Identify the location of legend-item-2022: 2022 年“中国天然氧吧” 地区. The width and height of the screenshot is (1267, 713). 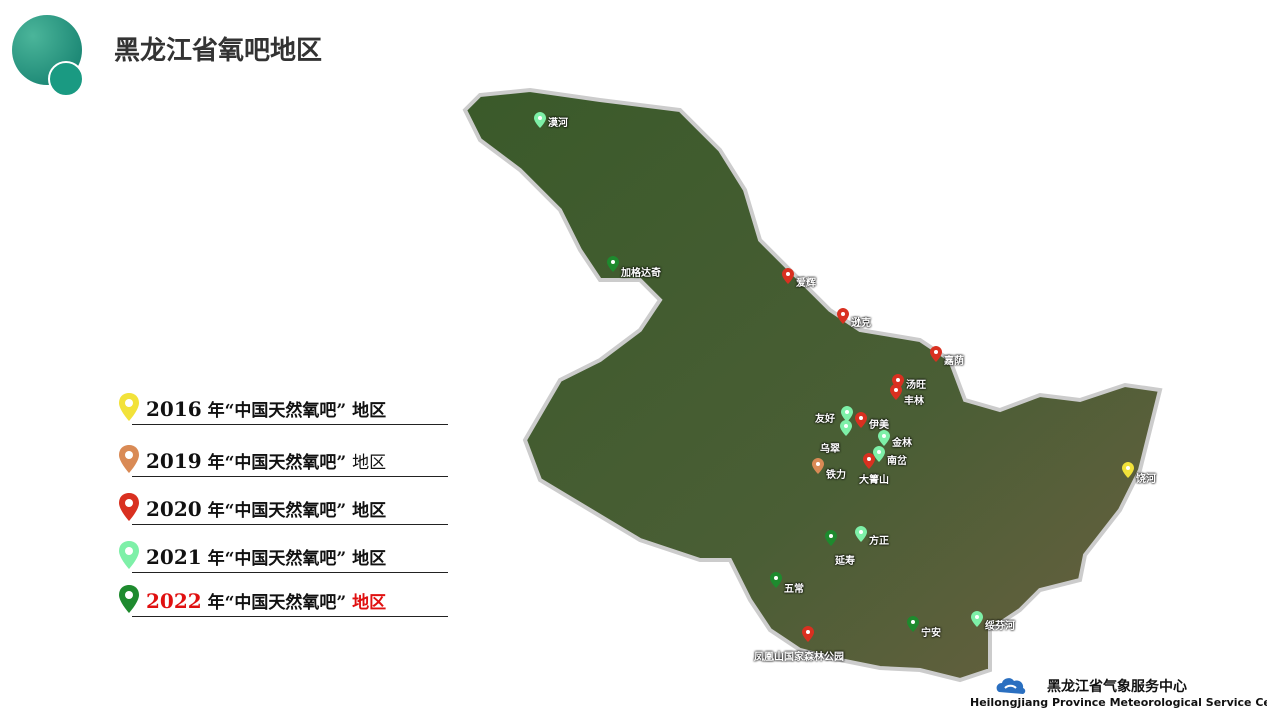
(283, 602).